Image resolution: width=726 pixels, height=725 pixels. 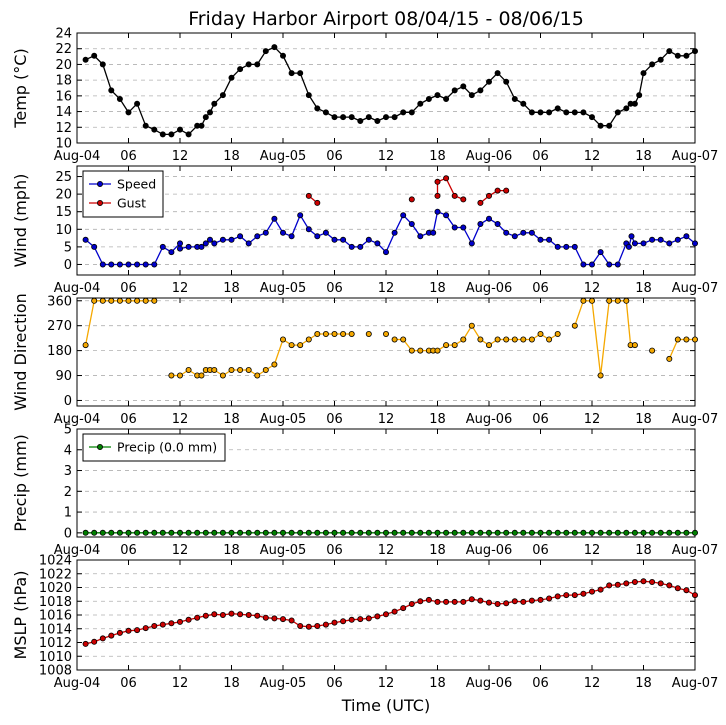 I want to click on mslp-ytick-label: 1022, so click(x=55, y=574).